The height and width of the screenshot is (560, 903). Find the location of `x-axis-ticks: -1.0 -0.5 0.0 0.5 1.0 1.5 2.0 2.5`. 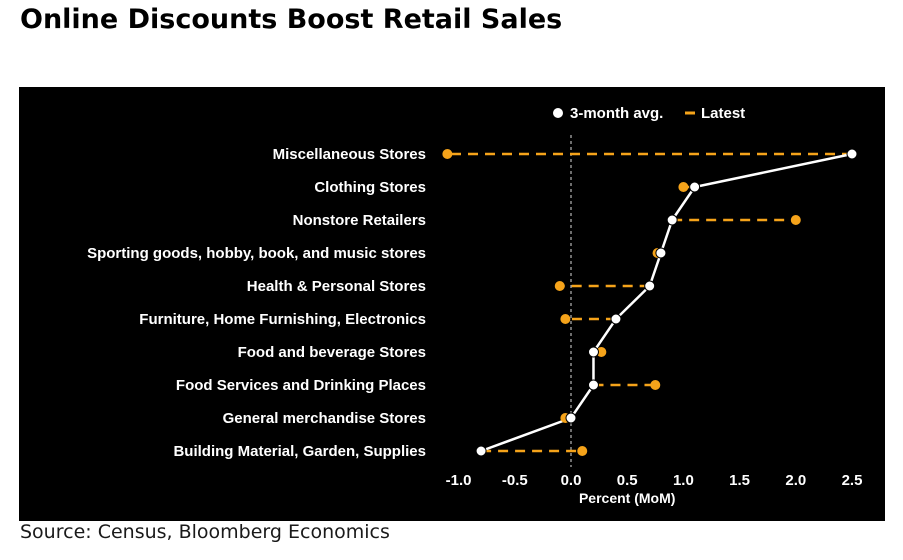

x-axis-ticks: -1.0 -0.5 0.0 0.5 1.0 1.5 2.0 2.5 is located at coordinates (654, 480).